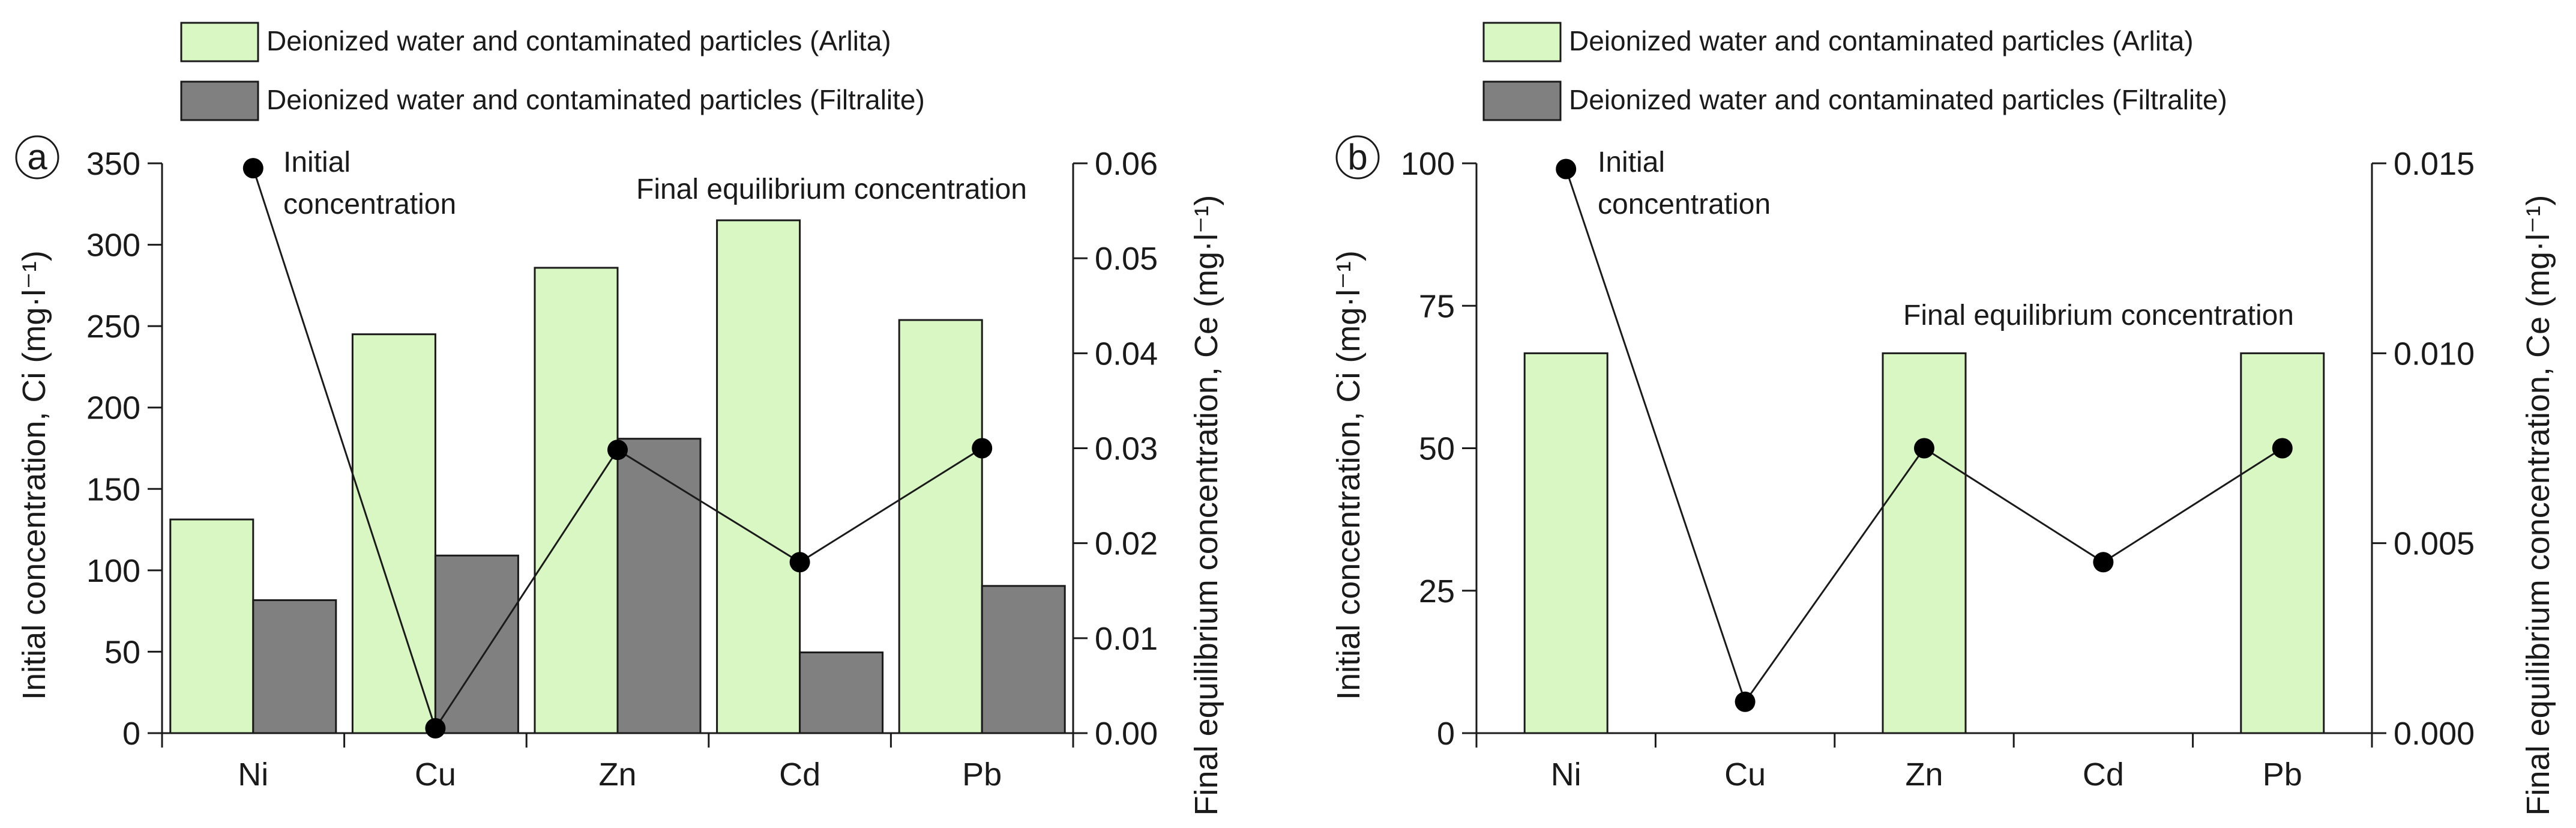 The width and height of the screenshot is (2576, 828). I want to click on y-tick-right-label: 0.01, so click(1126, 639).